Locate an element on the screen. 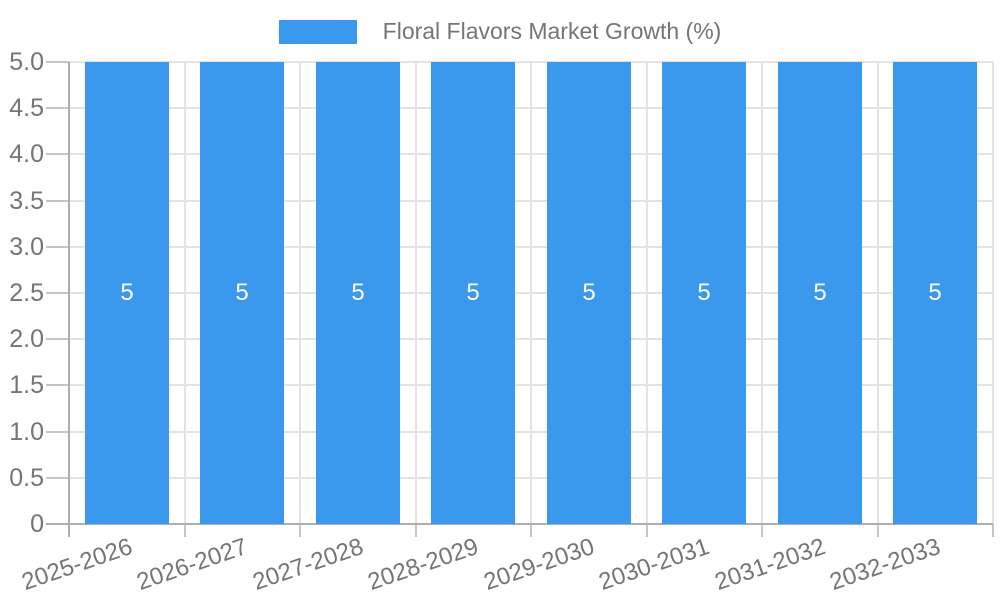  y-axis-label: 5.0 is located at coordinates (26, 62).